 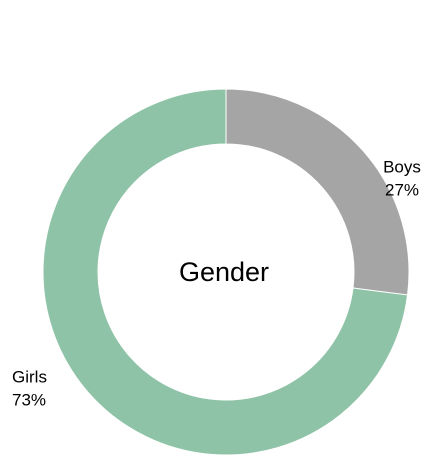 What do you see at coordinates (402, 189) in the screenshot?
I see `slice-value-label: 27%` at bounding box center [402, 189].